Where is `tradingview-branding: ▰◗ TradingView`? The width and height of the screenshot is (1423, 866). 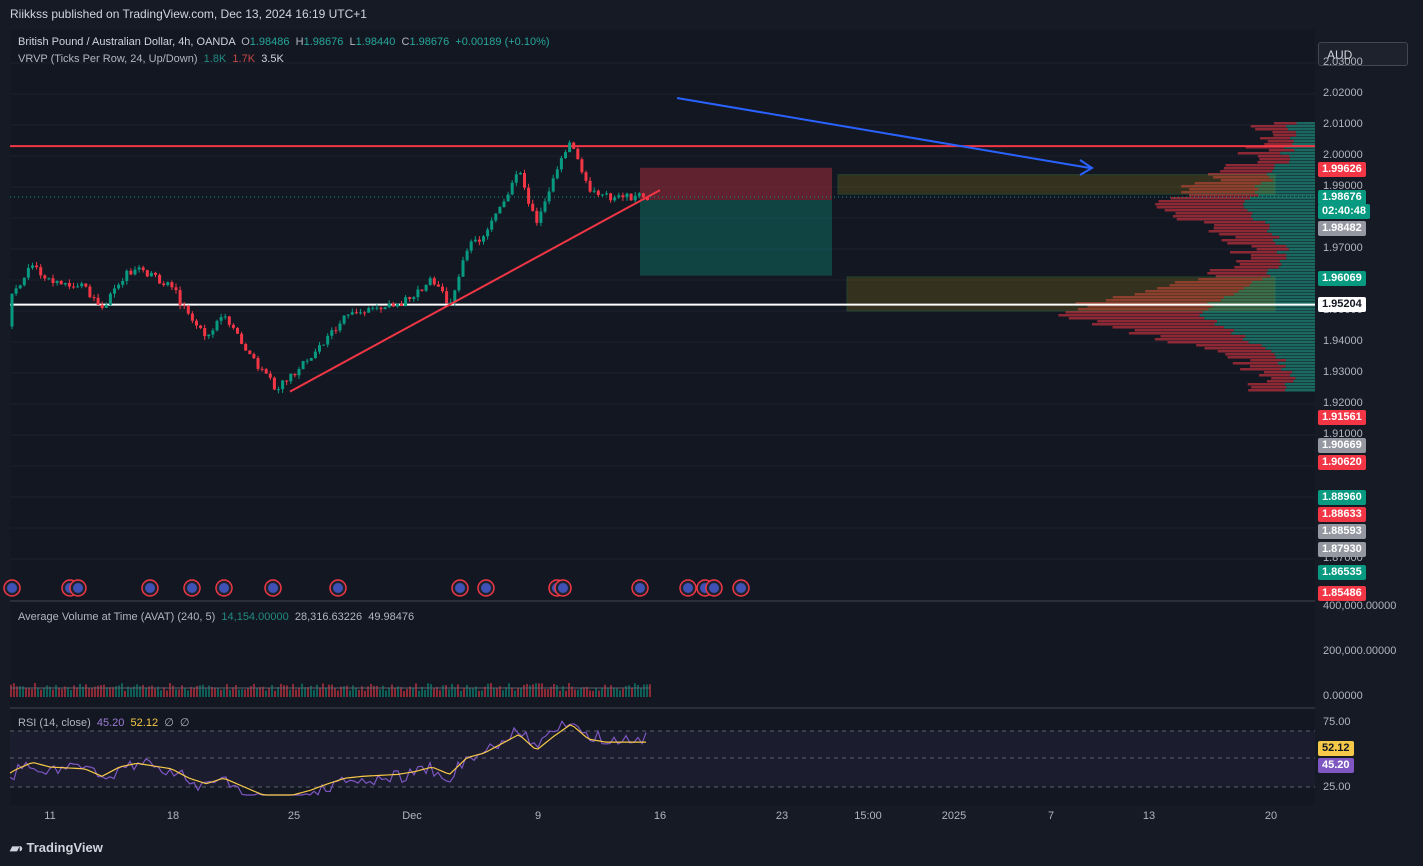 tradingview-branding: ▰◗ TradingView is located at coordinates (56, 847).